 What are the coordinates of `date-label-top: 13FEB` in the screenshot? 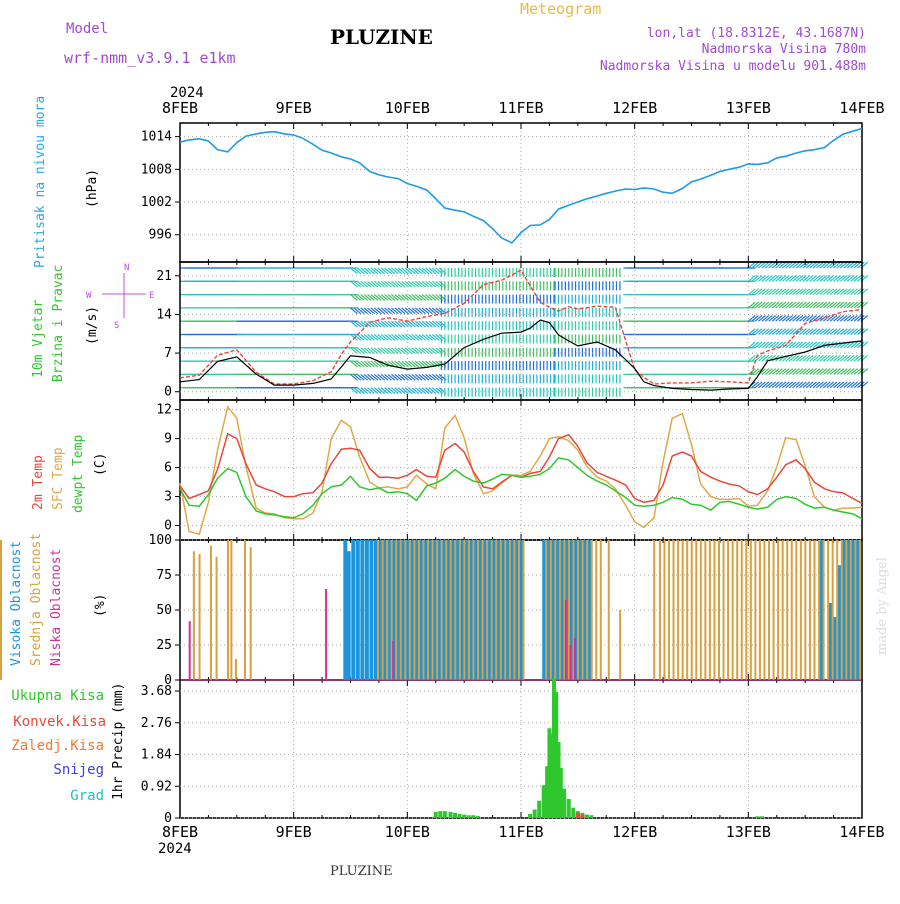 It's located at (748, 108).